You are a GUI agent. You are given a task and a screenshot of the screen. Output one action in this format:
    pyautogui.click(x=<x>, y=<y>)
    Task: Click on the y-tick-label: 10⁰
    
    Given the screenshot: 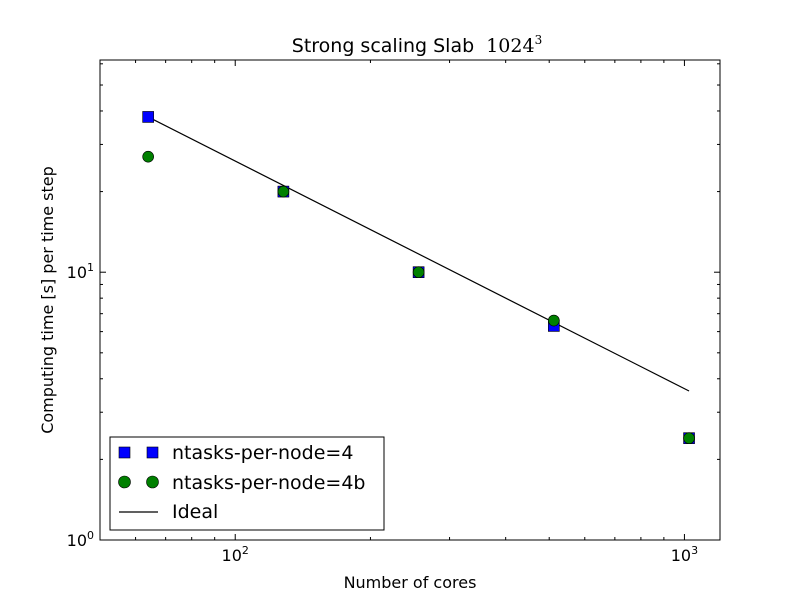 What is the action you would take?
    pyautogui.click(x=80, y=539)
    